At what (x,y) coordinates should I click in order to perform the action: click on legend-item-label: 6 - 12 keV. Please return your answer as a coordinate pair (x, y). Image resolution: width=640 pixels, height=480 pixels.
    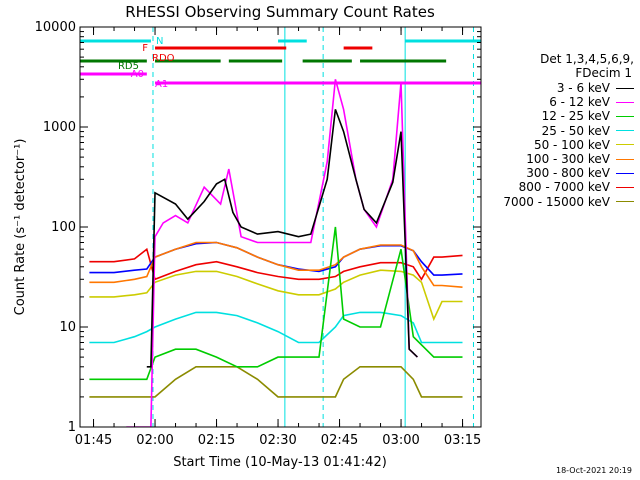
    Looking at the image, I should click on (579, 102).